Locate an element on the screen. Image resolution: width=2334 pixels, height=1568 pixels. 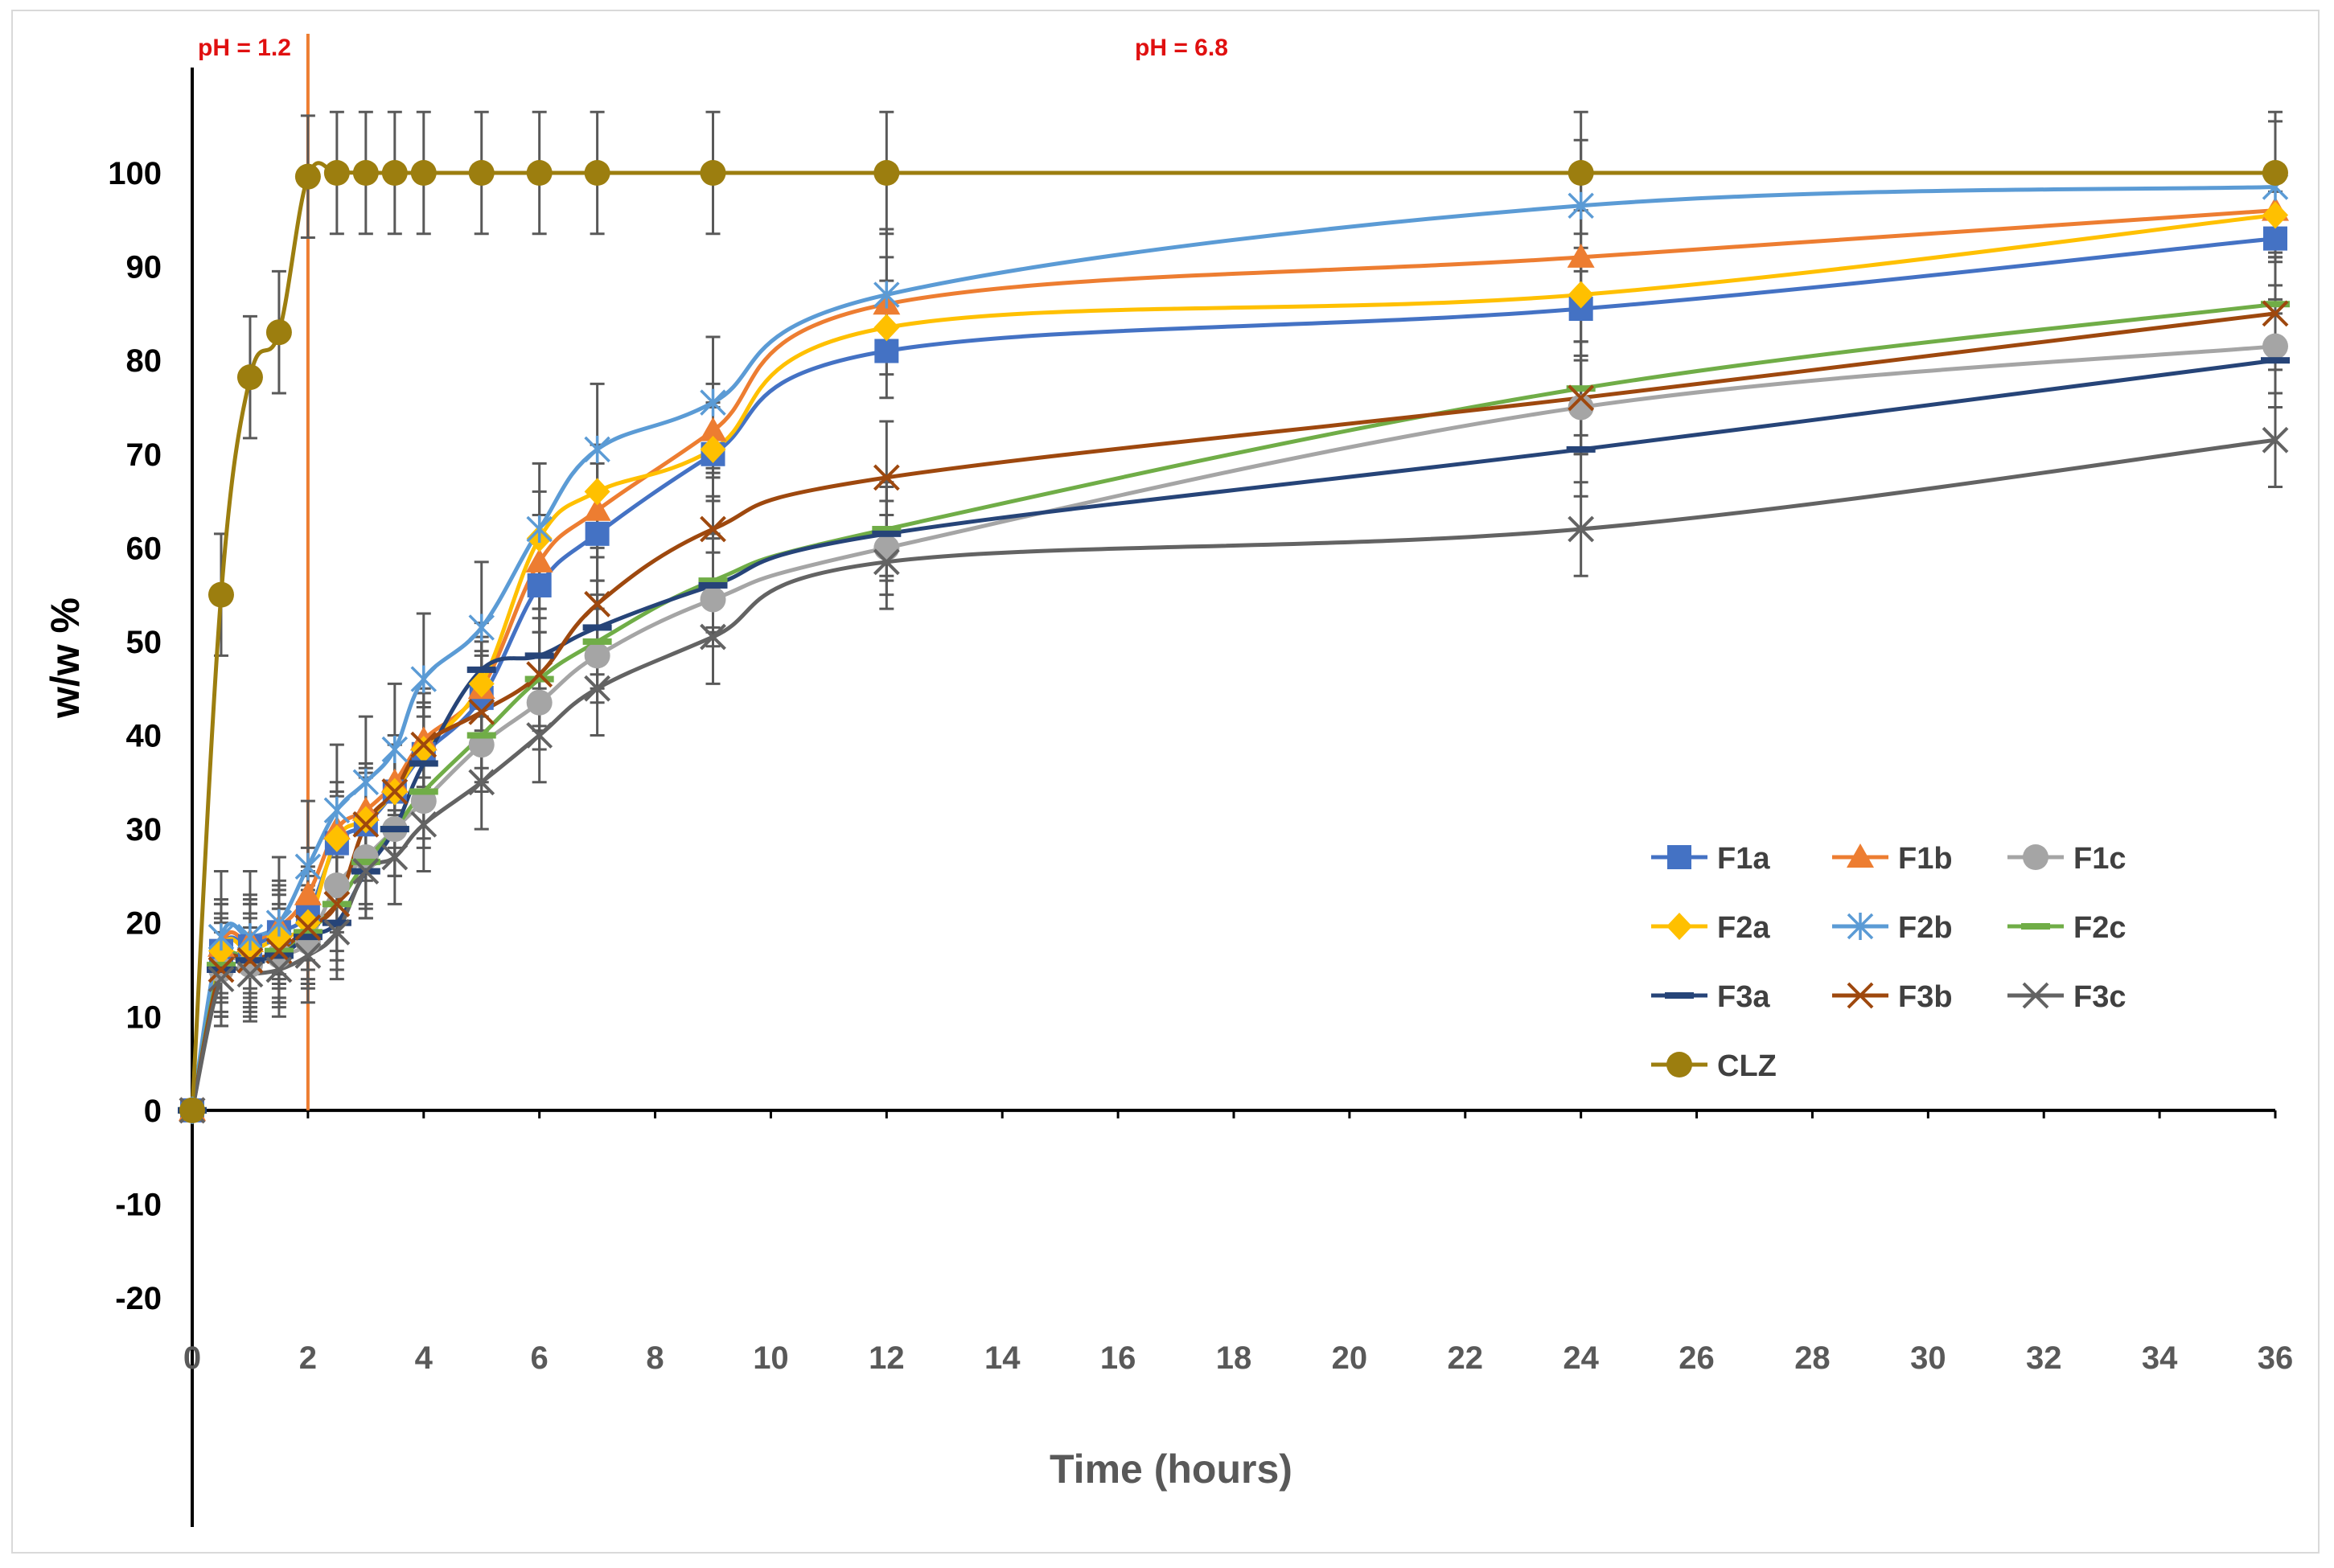
legend-label-f1c: F1c is located at coordinates (2100, 859).